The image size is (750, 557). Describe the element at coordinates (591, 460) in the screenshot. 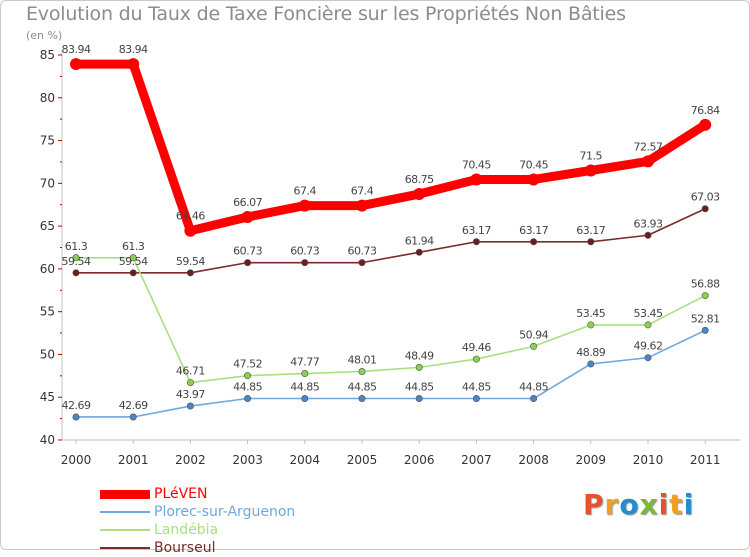

I see `x-tick-label: 2009` at that location.